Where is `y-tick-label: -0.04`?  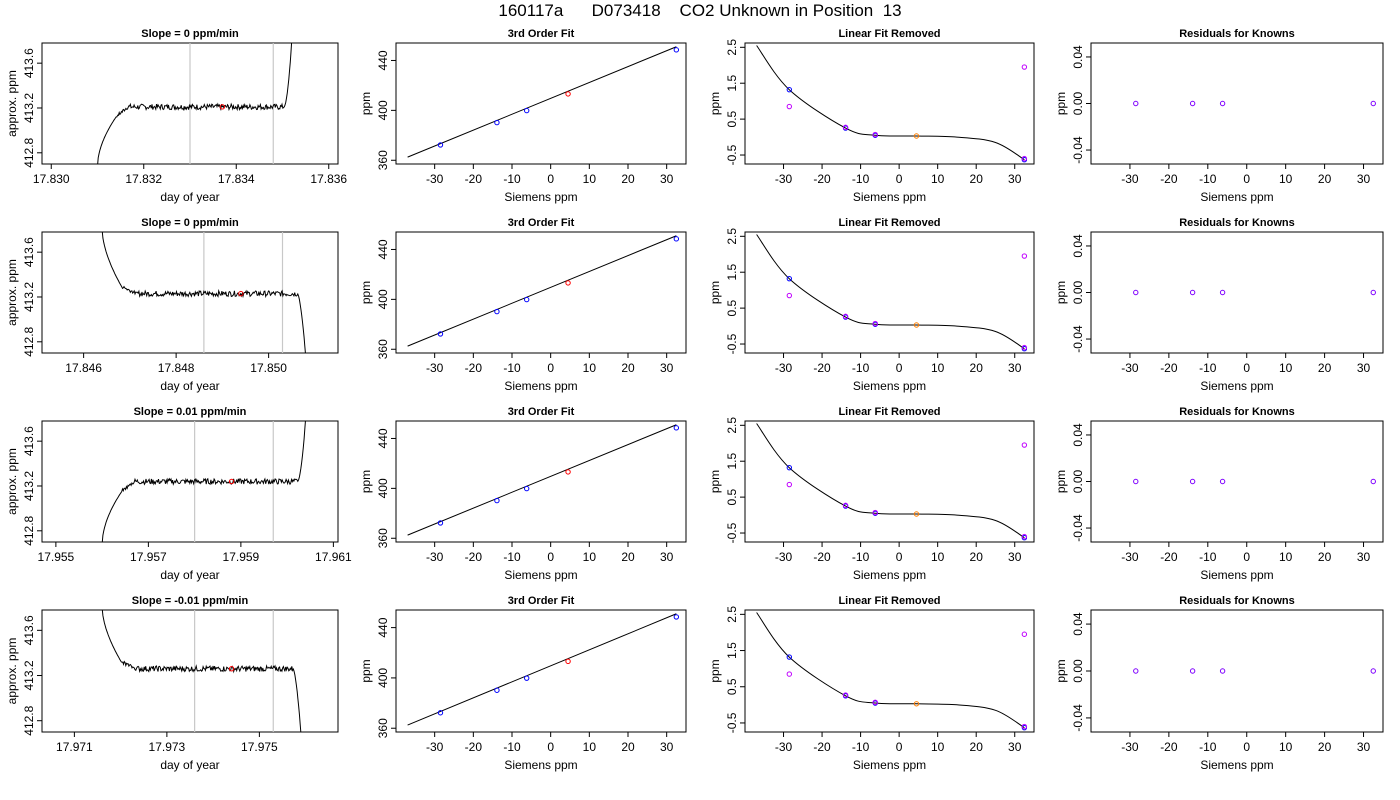
y-tick-label: -0.04 is located at coordinates (1078, 718).